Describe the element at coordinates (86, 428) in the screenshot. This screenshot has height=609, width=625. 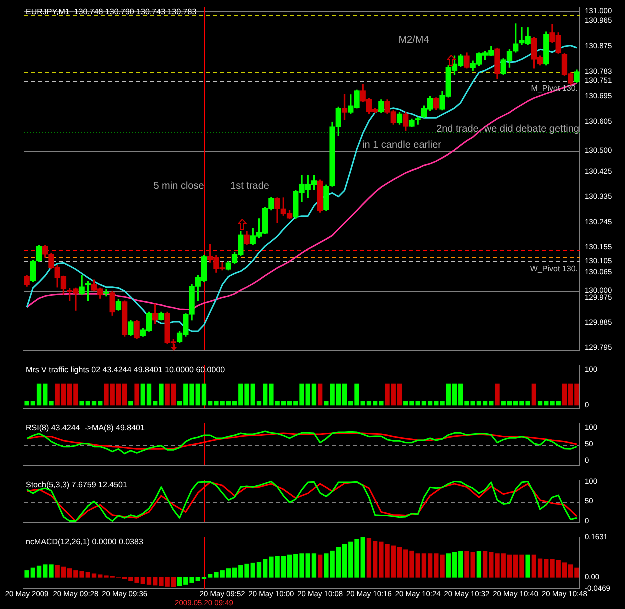
I see `chart-title: RSI(8) 43.4244 ->MA(8) 49.8401` at that location.